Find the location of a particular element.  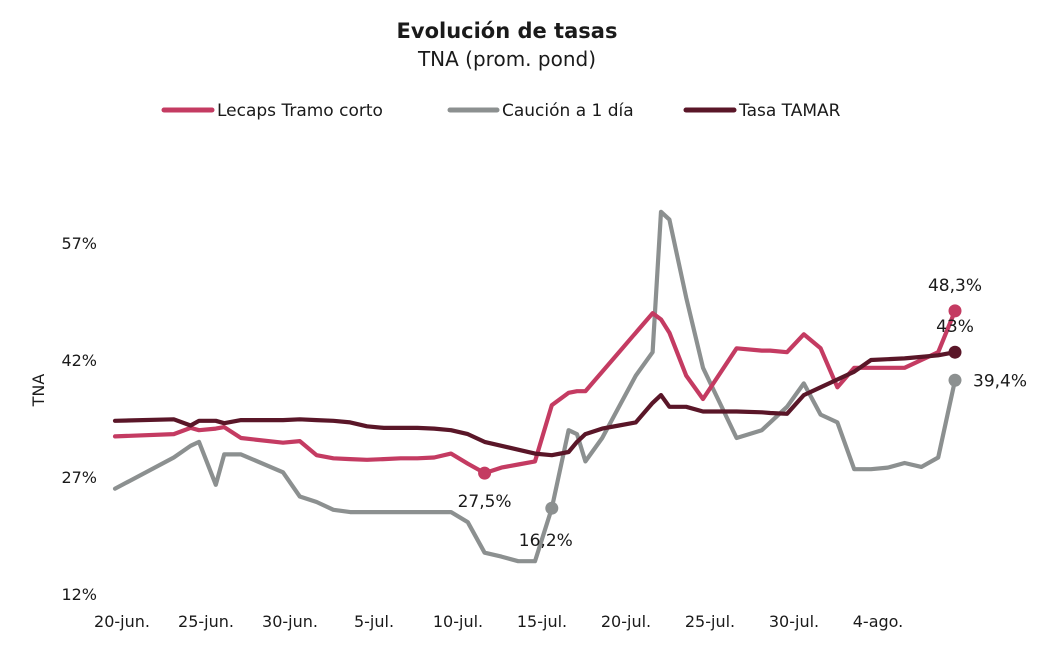

series-markers is located at coordinates (720, 409).